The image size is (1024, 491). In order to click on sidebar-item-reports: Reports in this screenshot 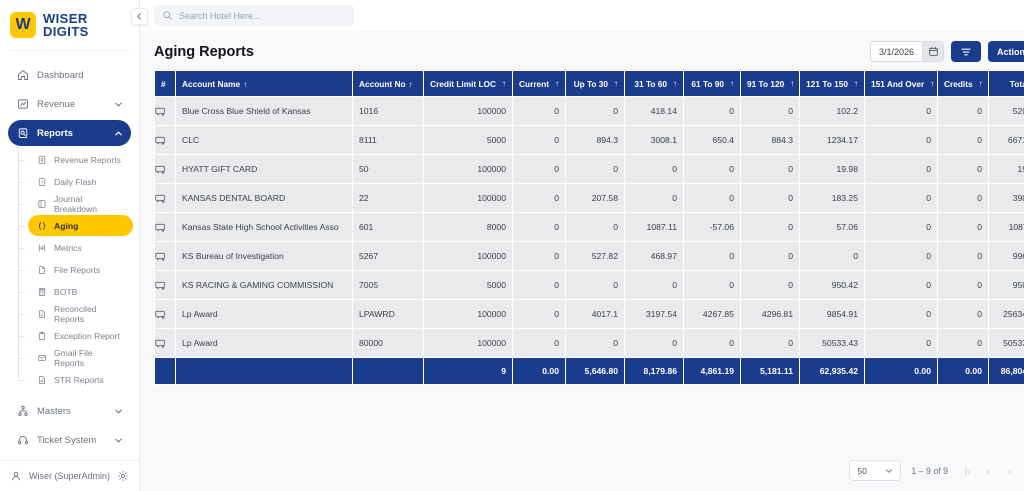, I will do `click(69, 133)`.